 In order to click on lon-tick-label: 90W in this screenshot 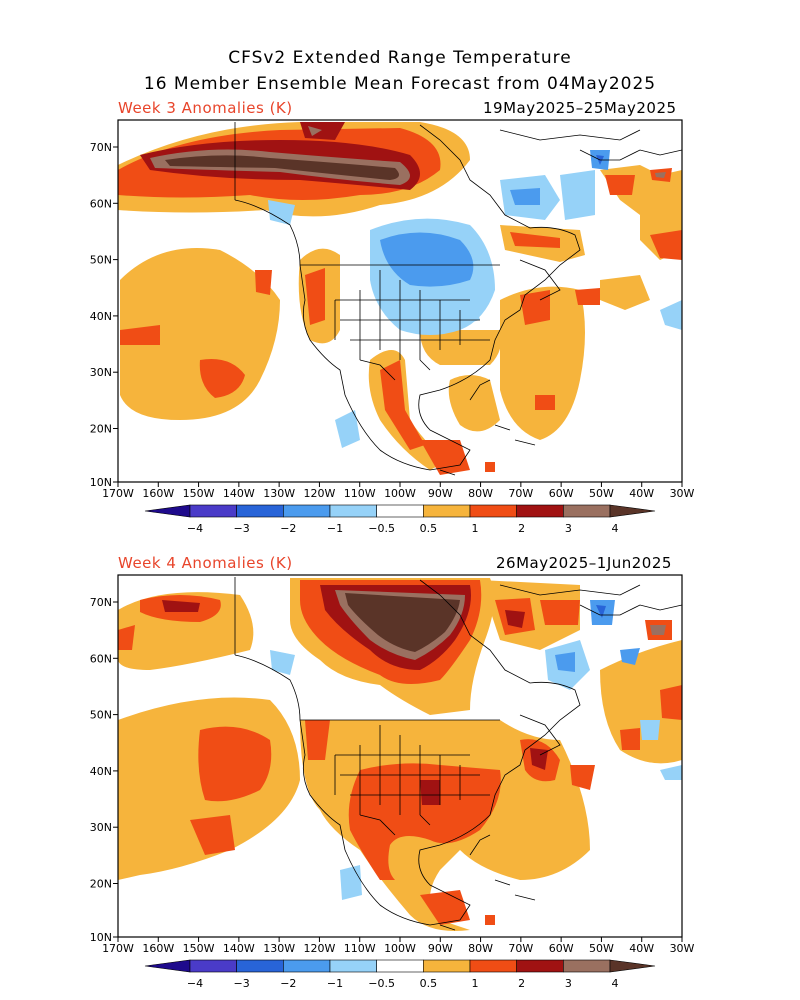, I will do `click(440, 493)`.